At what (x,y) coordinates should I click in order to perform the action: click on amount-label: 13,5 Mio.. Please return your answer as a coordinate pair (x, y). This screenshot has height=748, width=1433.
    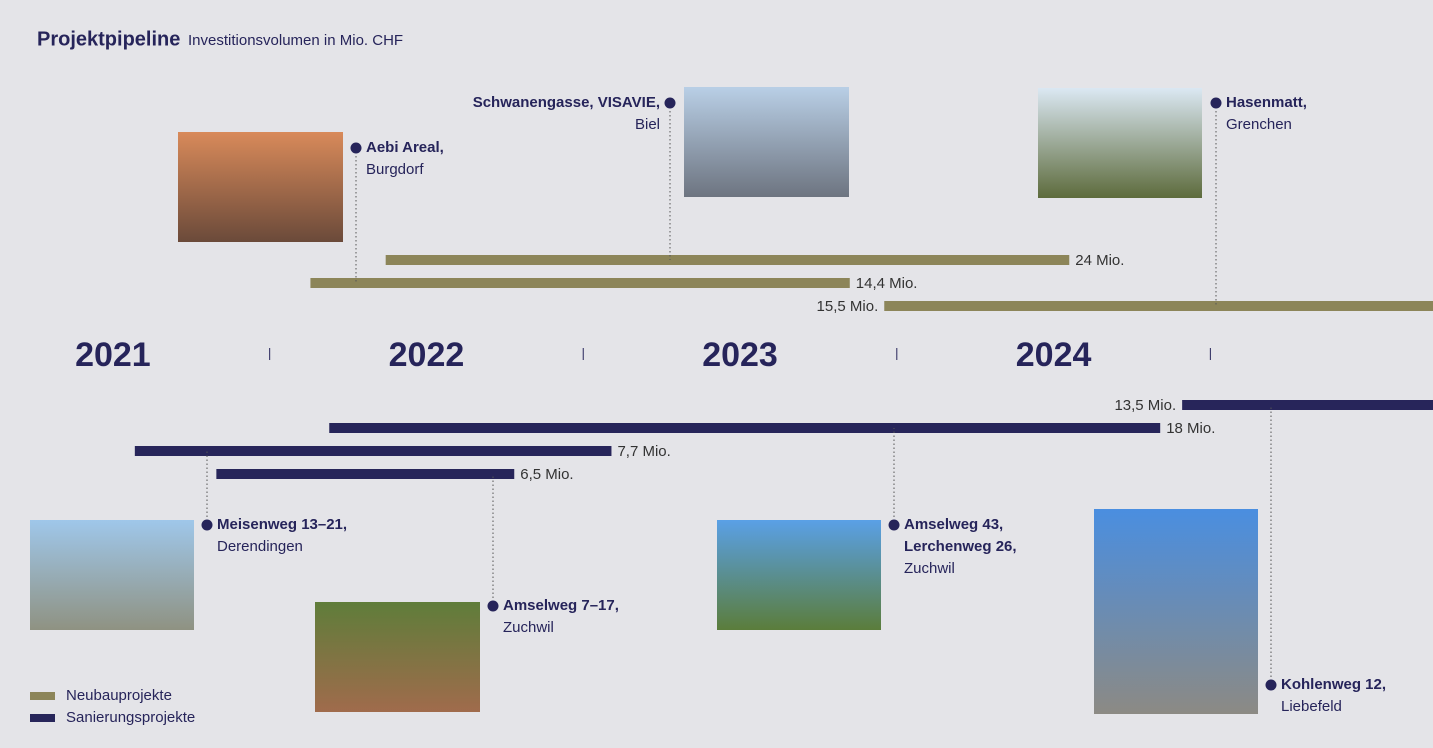
    Looking at the image, I should click on (1145, 405).